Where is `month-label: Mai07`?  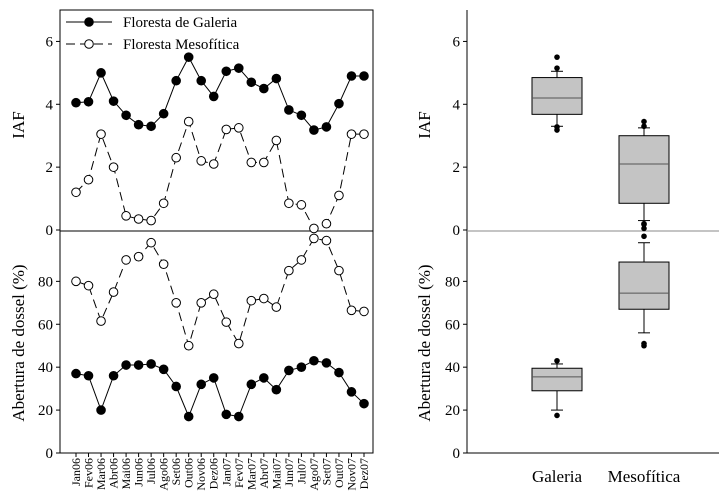
month-label: Mai07 is located at coordinates (276, 473).